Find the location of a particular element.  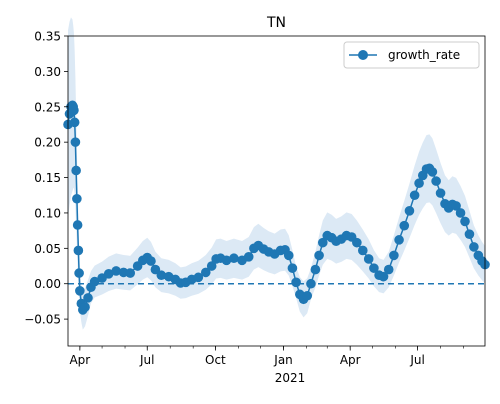

legend: growth_rate is located at coordinates (411, 55).